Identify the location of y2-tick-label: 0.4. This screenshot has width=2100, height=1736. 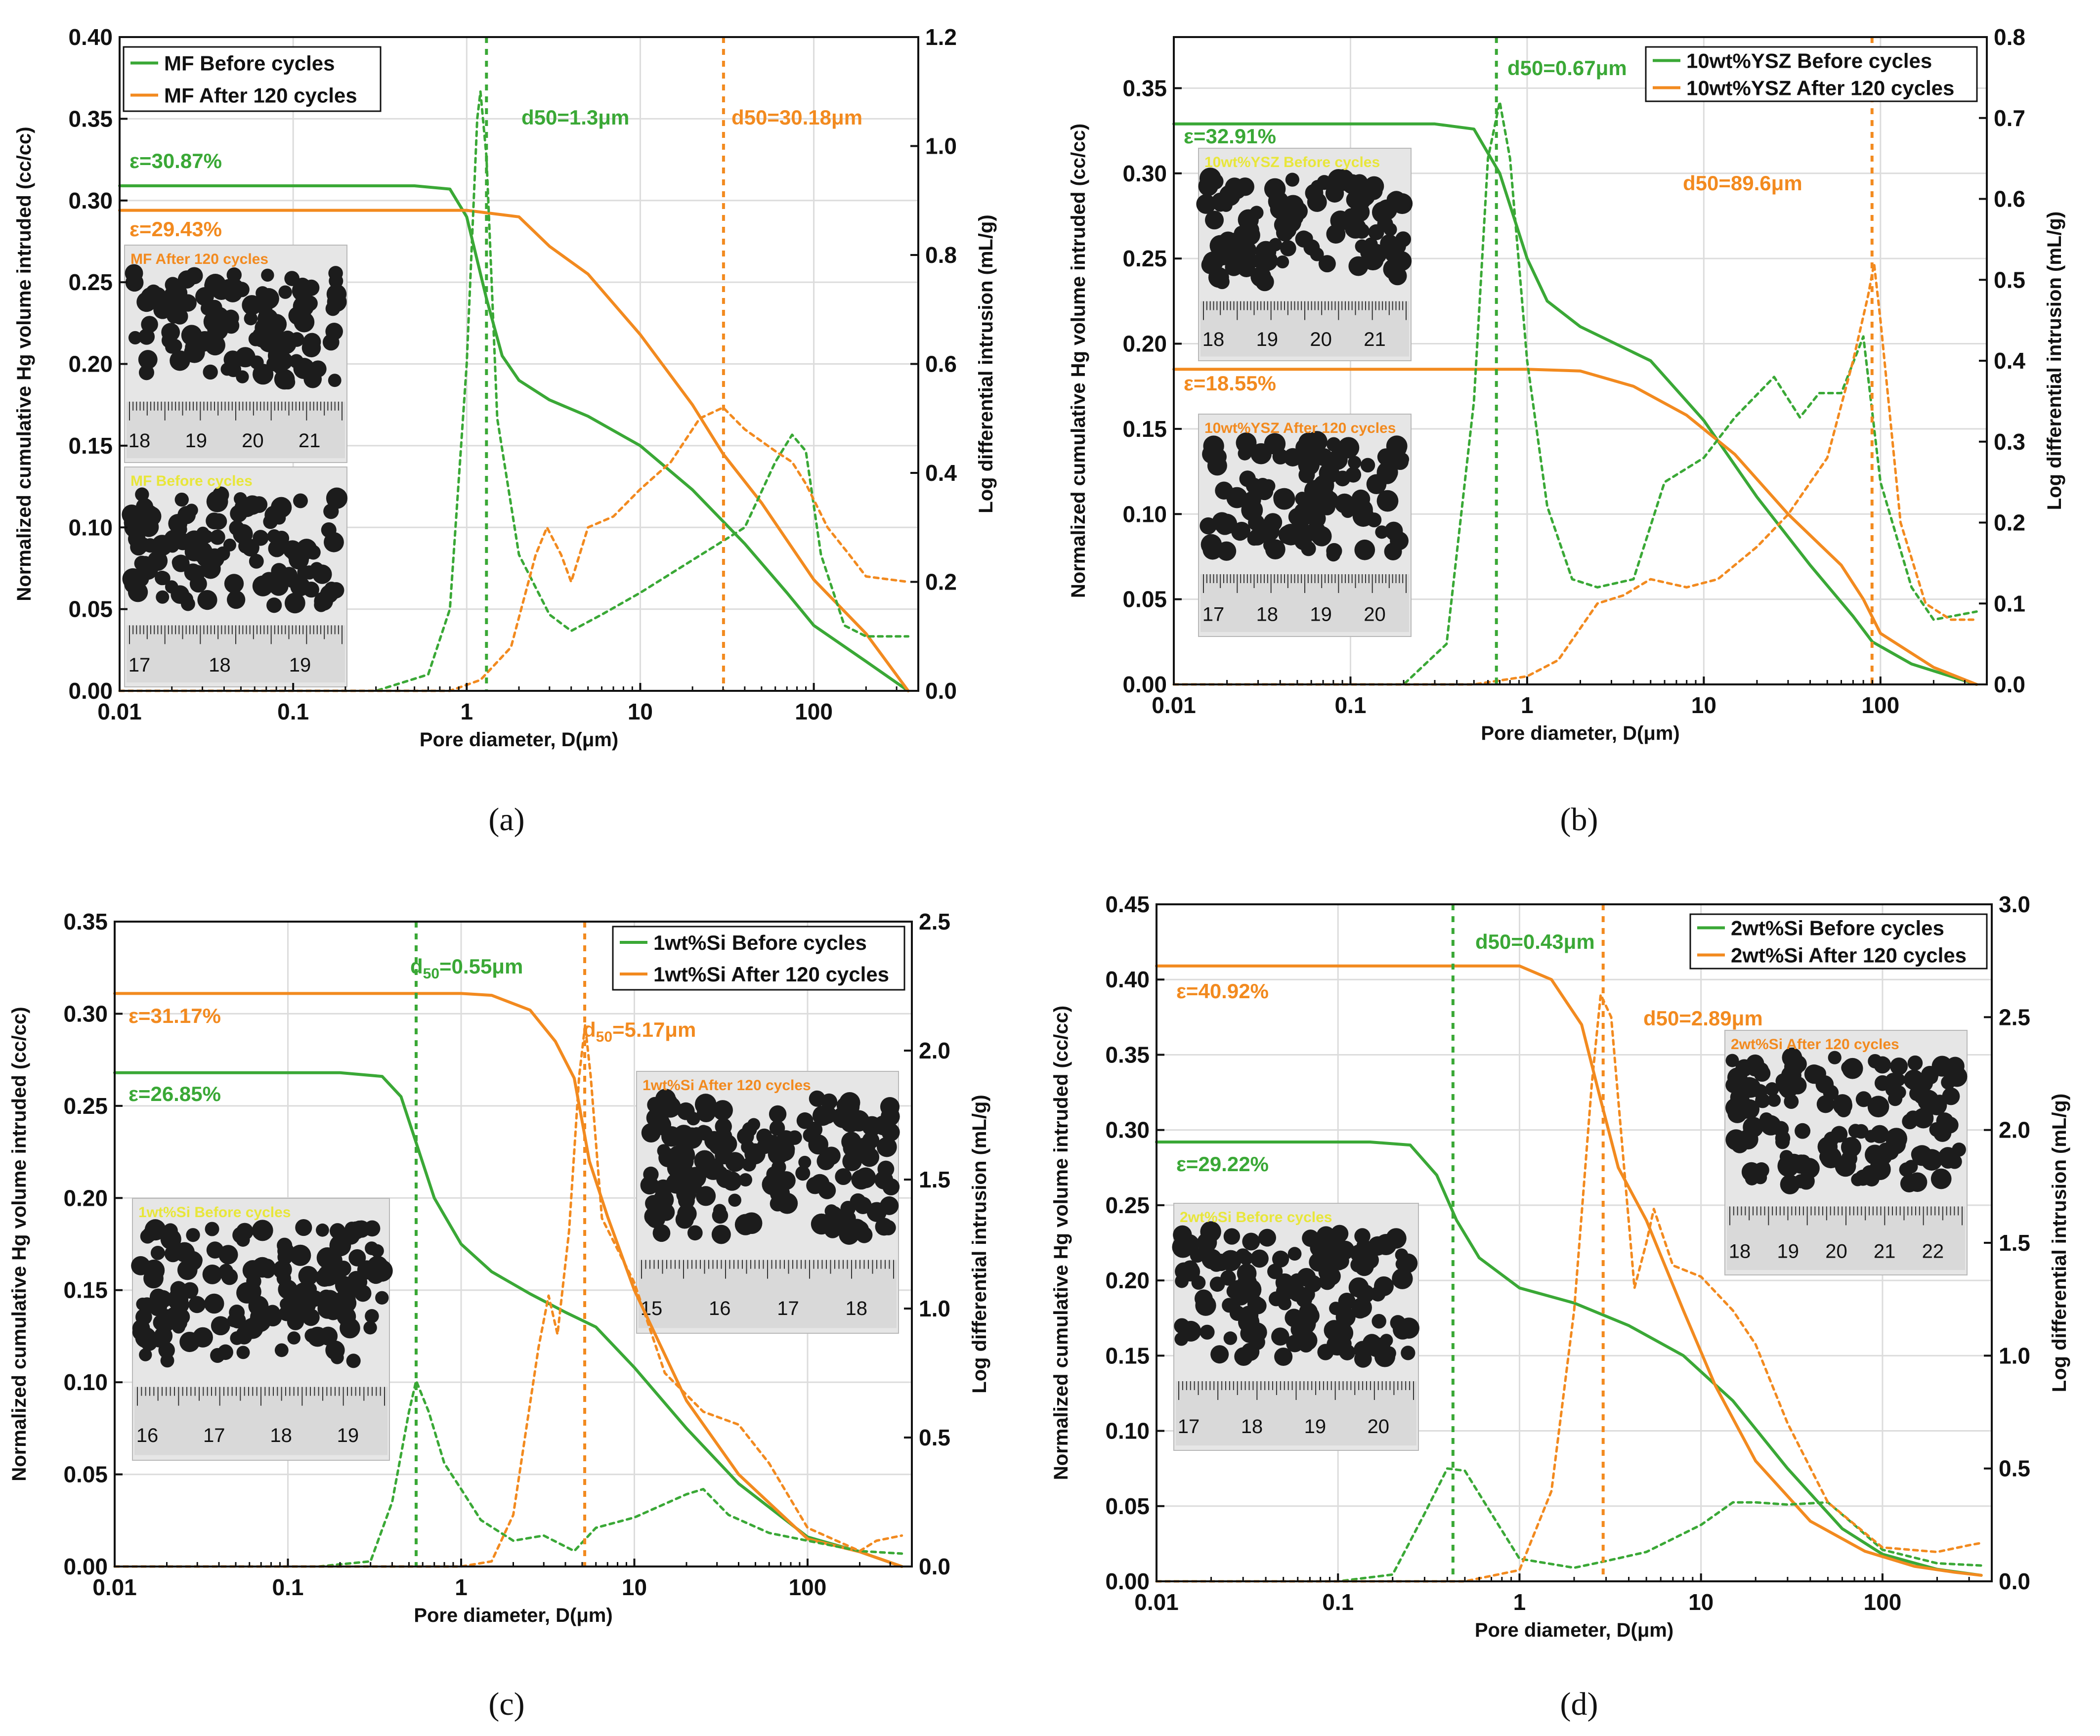
(2009, 361).